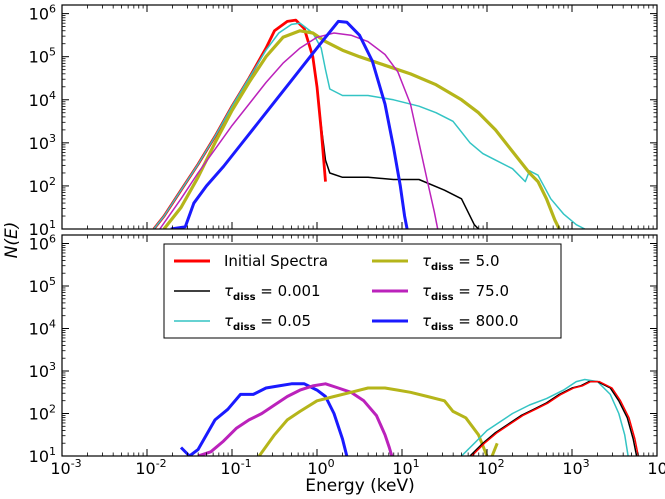  What do you see at coordinates (490, 467) in the screenshot?
I see `x-tick-label: 10²` at bounding box center [490, 467].